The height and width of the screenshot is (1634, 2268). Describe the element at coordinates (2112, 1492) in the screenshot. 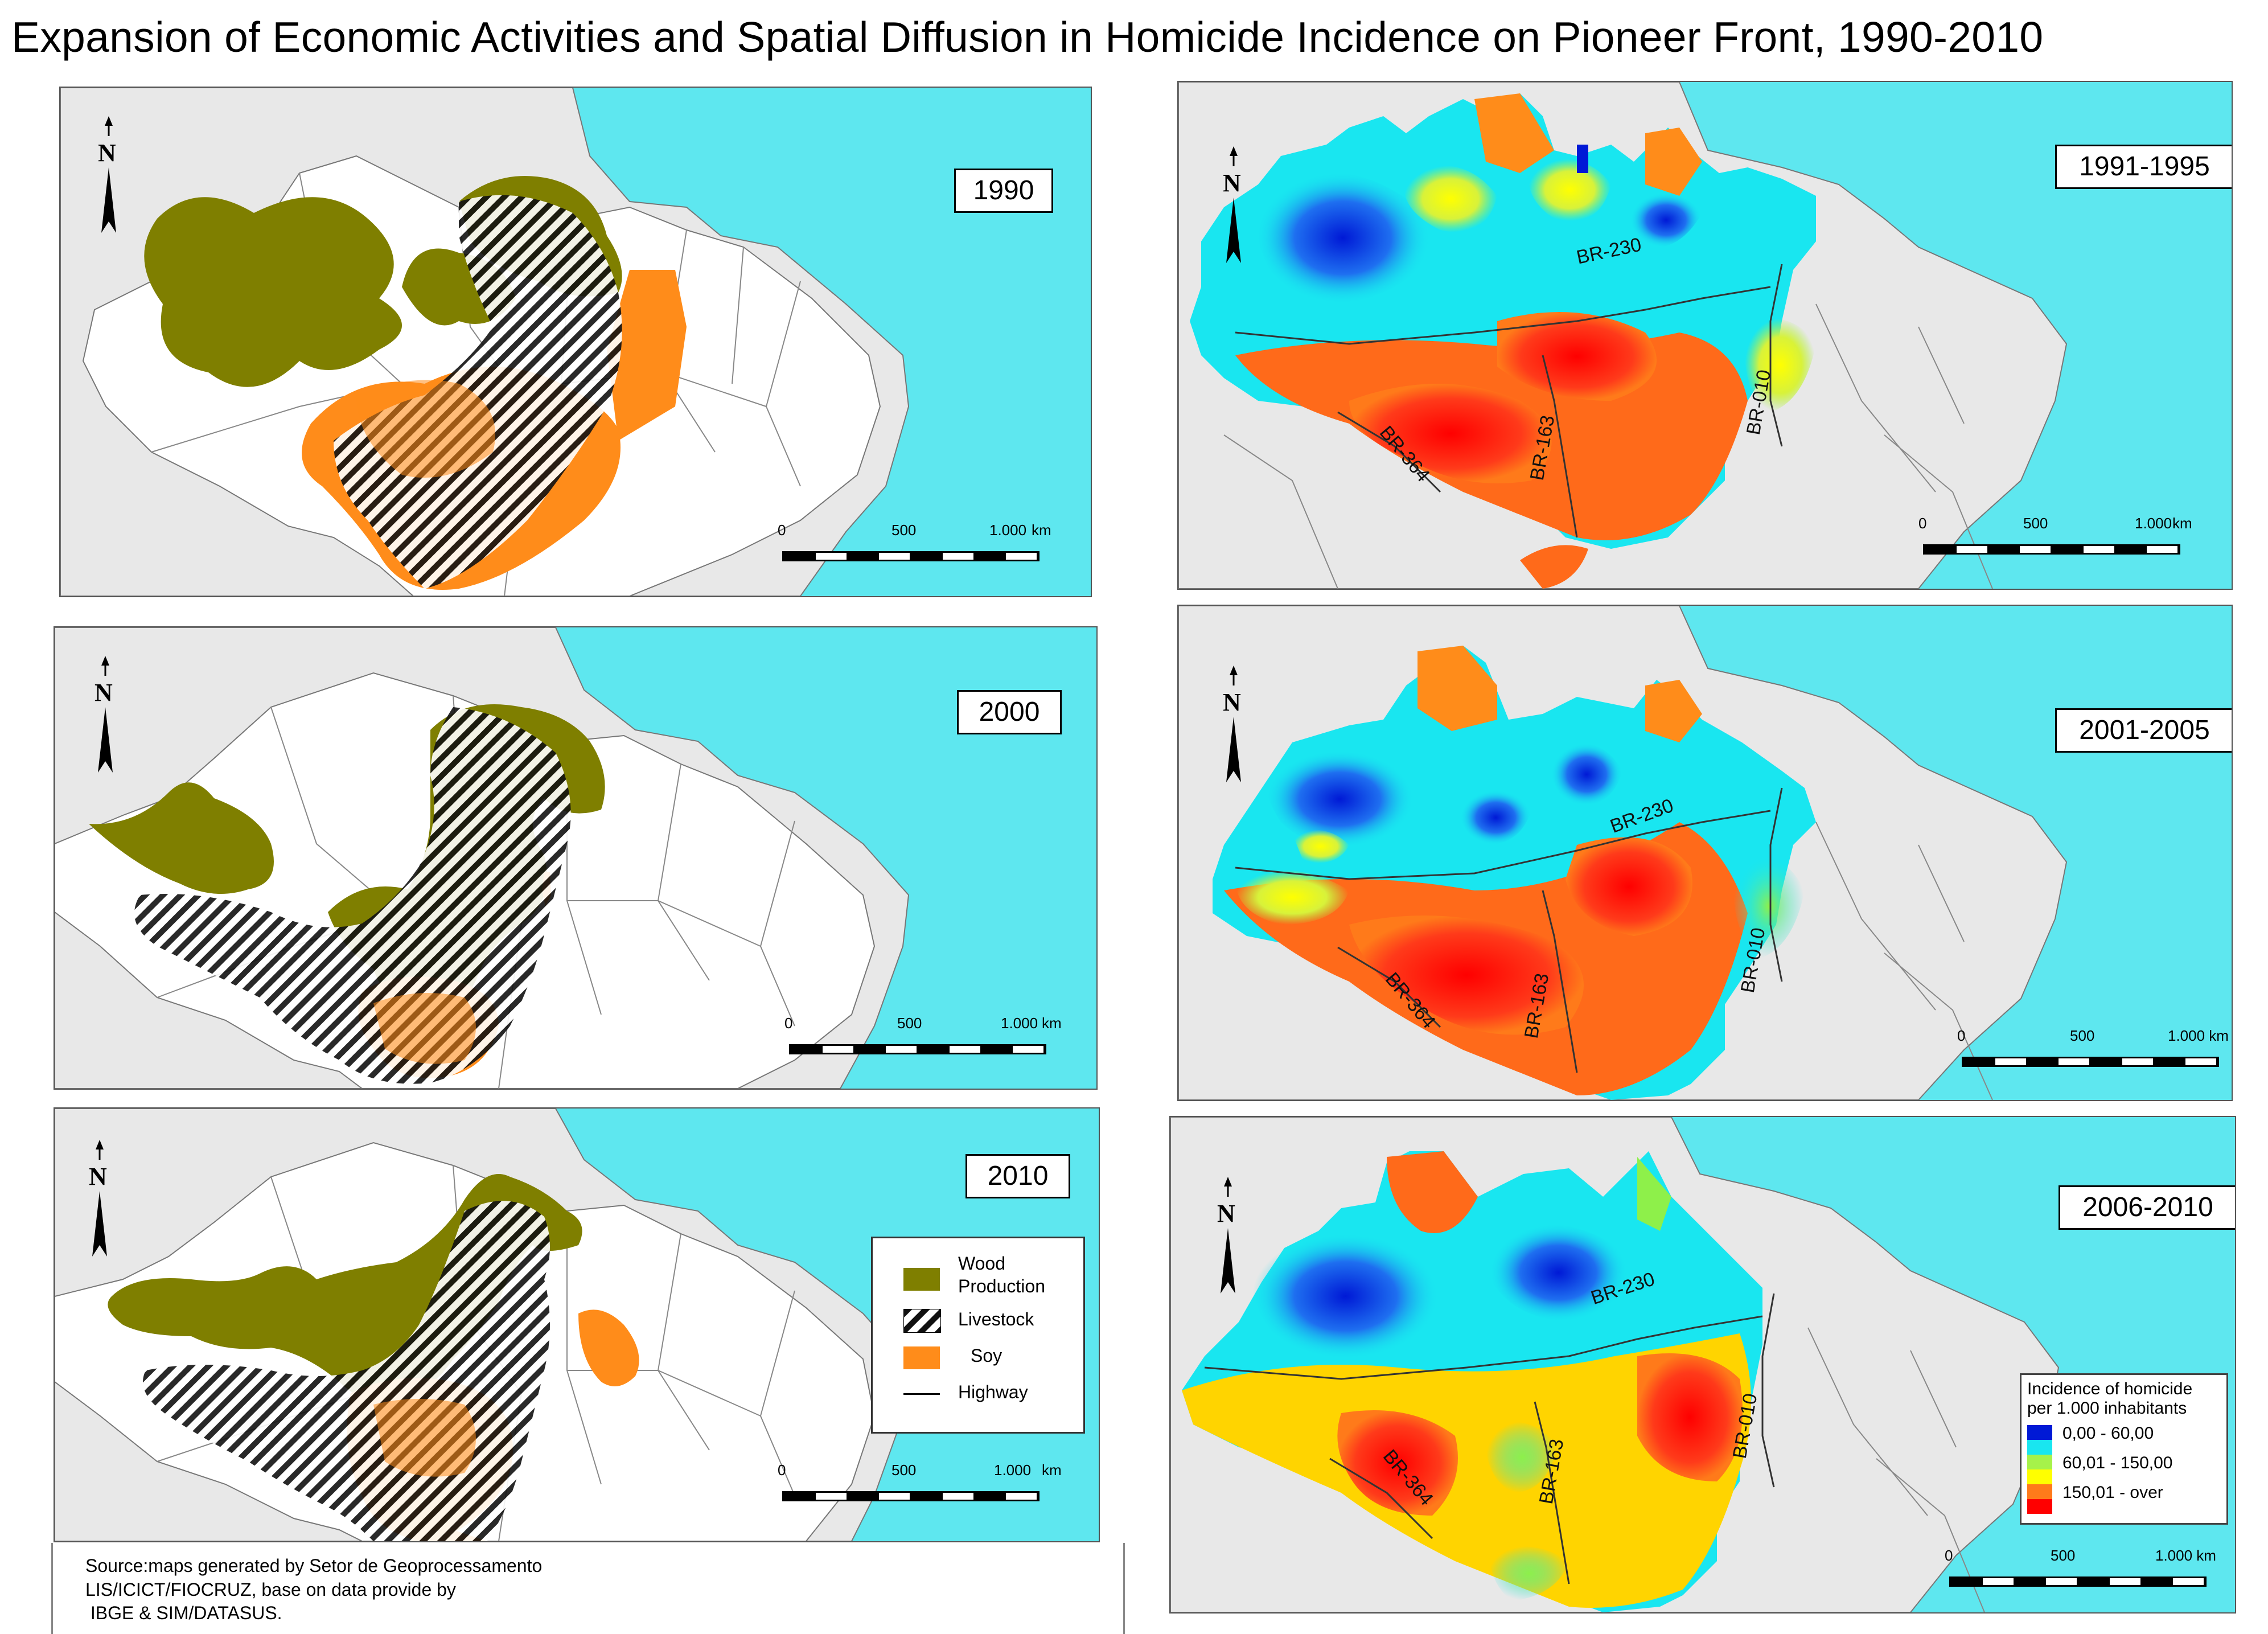

I see `class-150-over-label: 150,01 - over` at that location.